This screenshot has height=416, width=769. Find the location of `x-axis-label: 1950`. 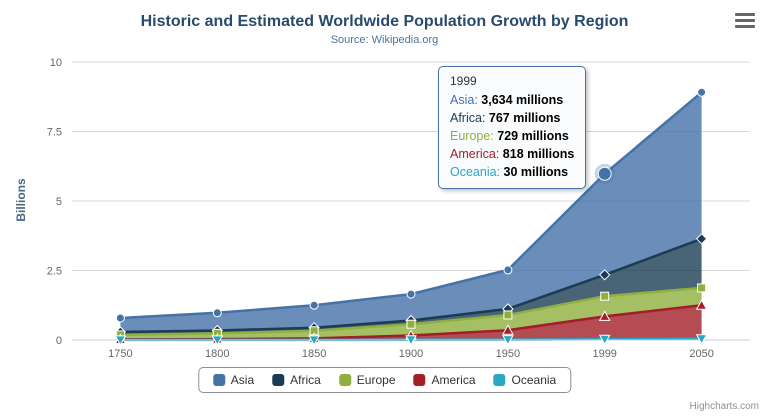

x-axis-label: 1950 is located at coordinates (508, 354).